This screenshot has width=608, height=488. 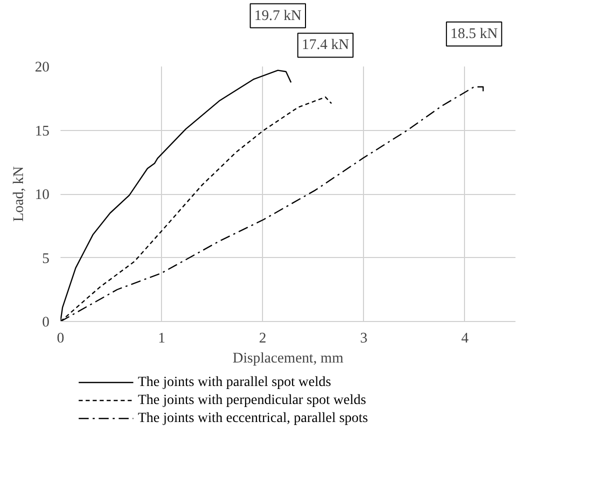 I want to click on legend-label: The joints with eccentrical, parallel spots, so click(x=253, y=418).